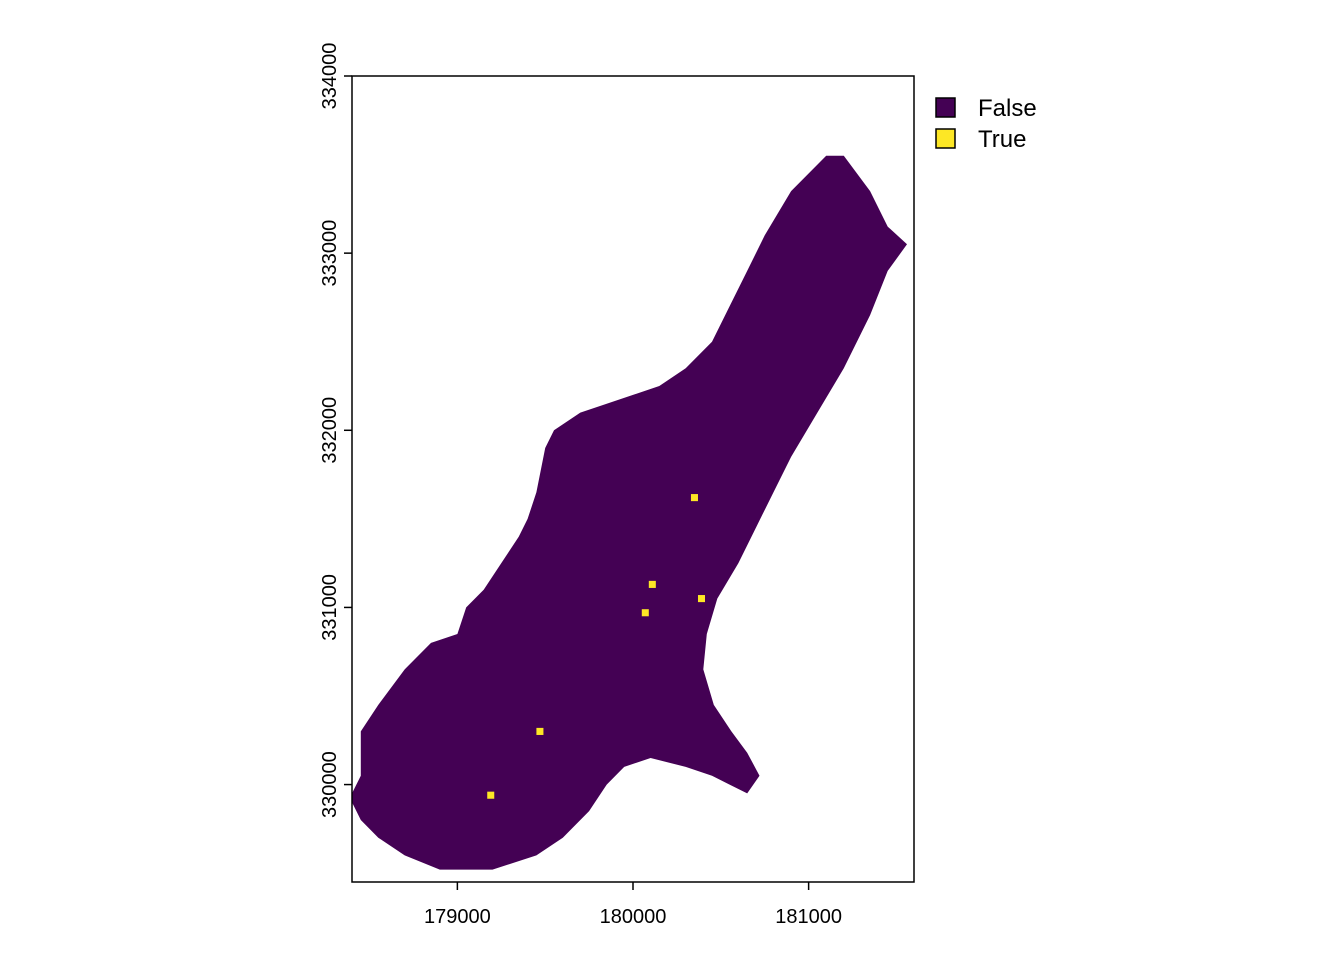 This screenshot has width=1344, height=960. Describe the element at coordinates (330, 430) in the screenshot. I see `y-tick-label-3: 332000` at that location.